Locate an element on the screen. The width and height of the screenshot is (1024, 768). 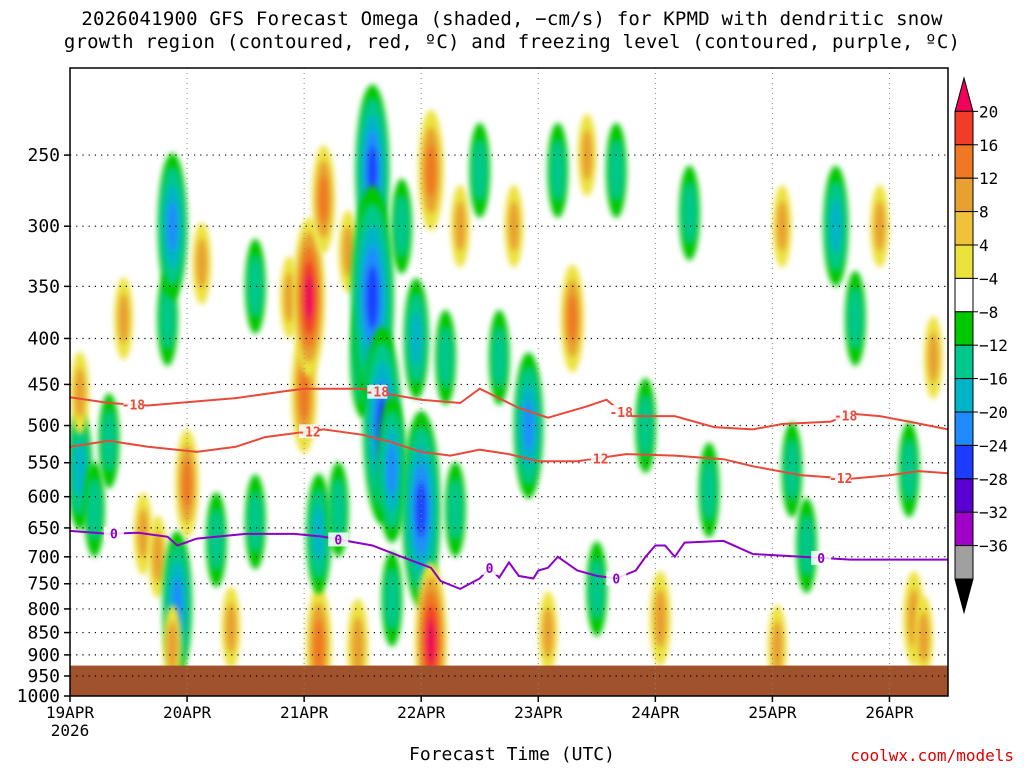
x-tick-label: 20APR is located at coordinates (187, 712).